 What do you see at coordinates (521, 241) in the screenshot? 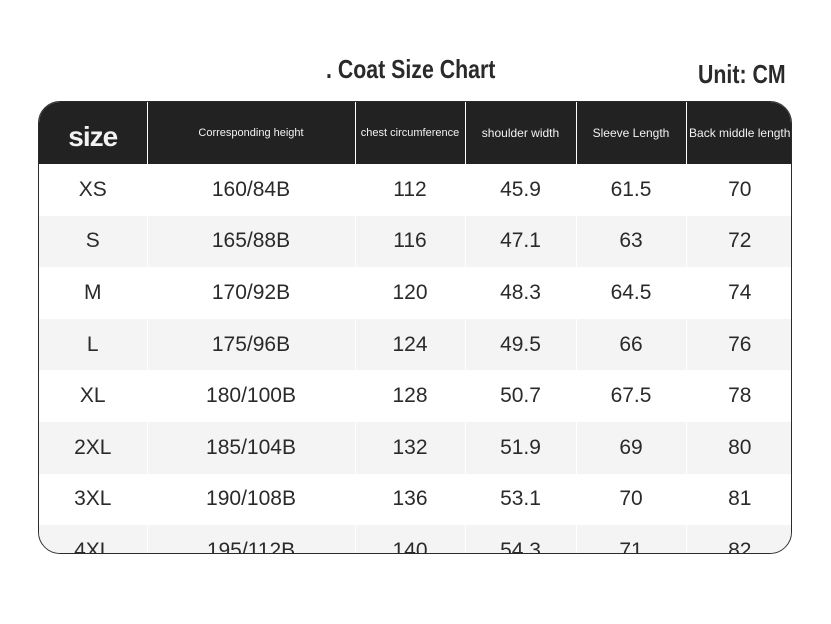
I see `cell-shoulder: 47.1` at bounding box center [521, 241].